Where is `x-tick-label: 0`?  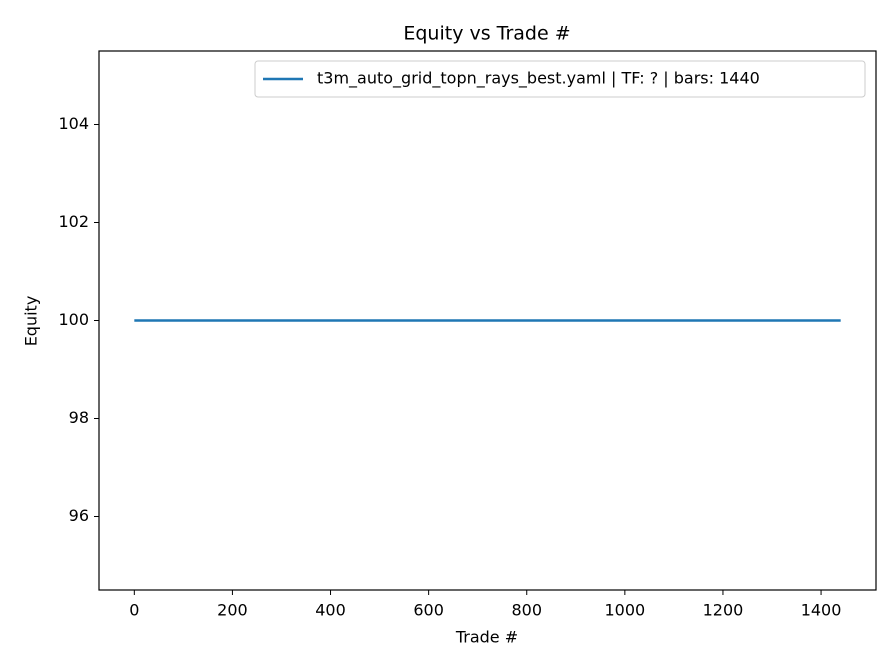 x-tick-label: 0 is located at coordinates (134, 610).